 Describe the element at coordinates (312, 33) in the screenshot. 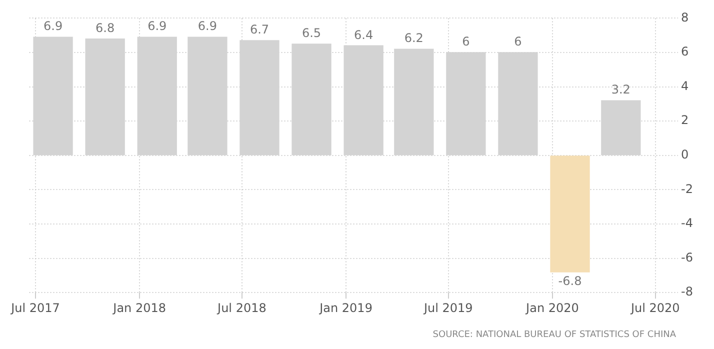

I see `data-label: 6.5` at that location.